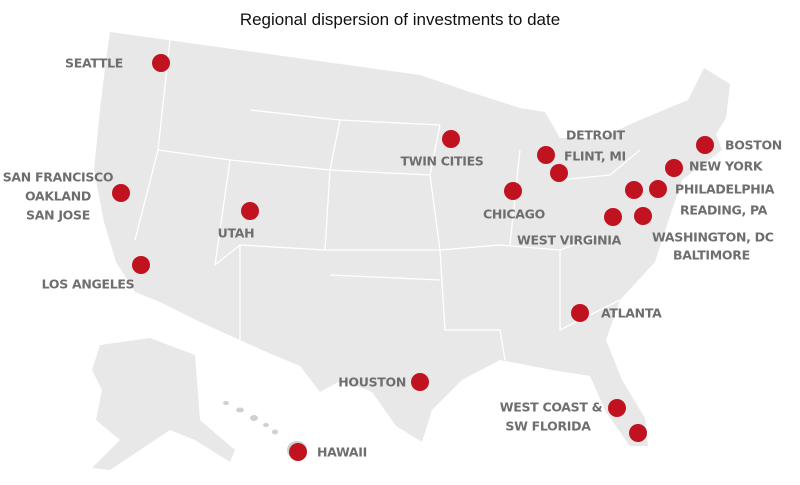  Describe the element at coordinates (548, 426) in the screenshot. I see `city-label: SW FLORIDA` at that location.